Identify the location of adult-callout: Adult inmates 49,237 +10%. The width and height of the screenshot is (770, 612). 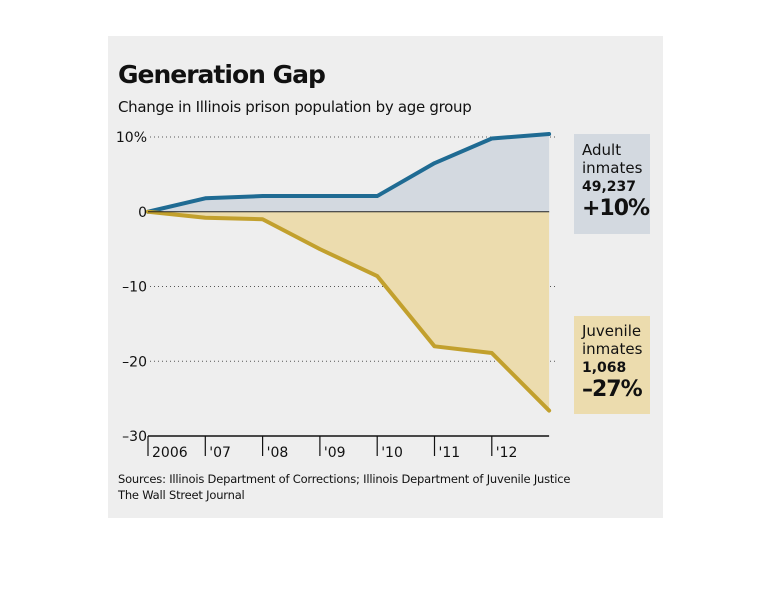
(612, 184).